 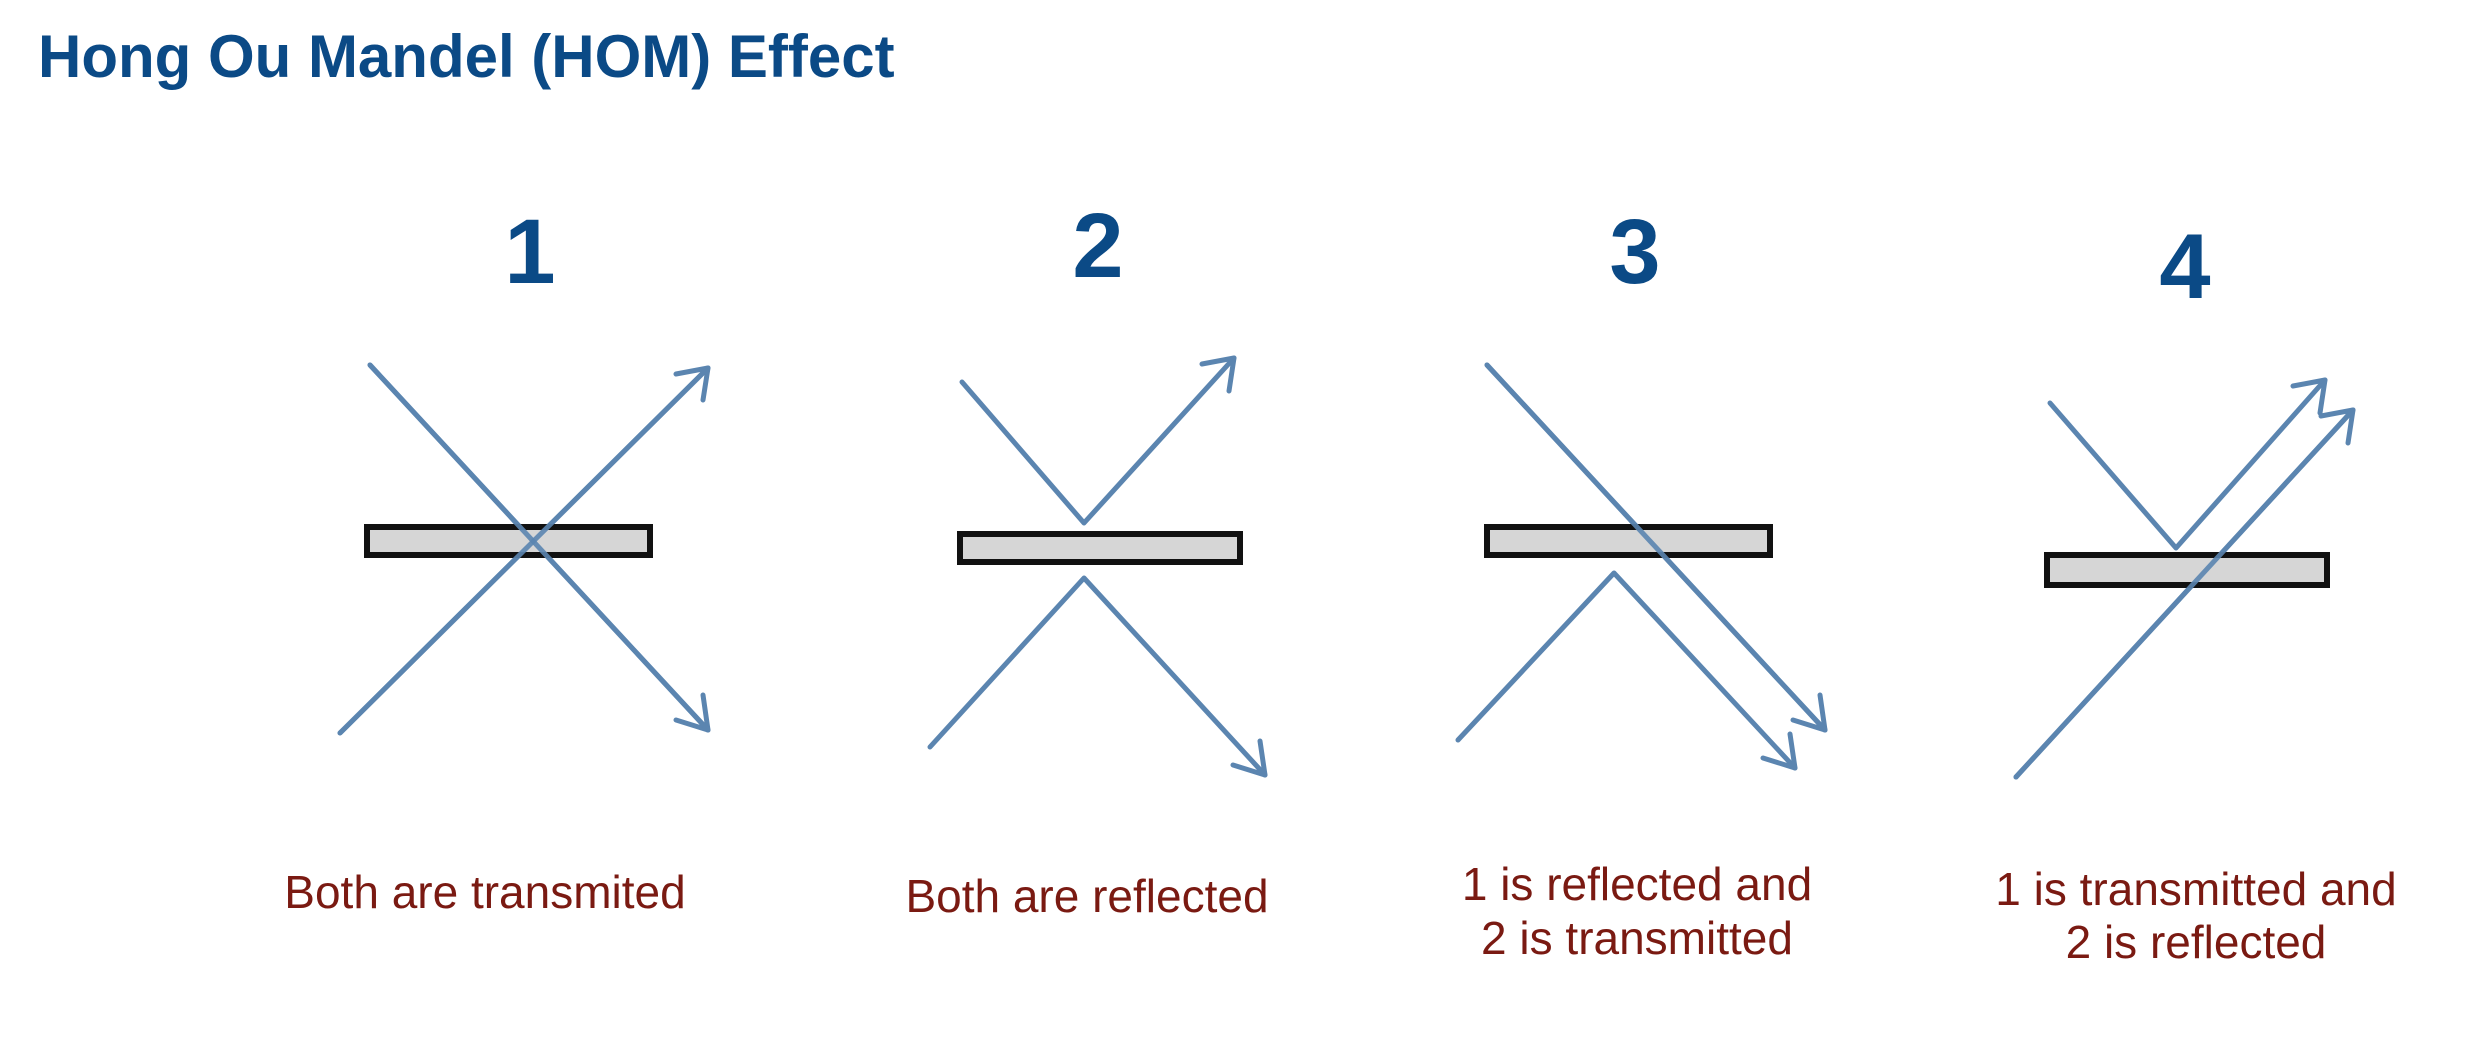 I want to click on panel-2: 2 Both are reflected, so click(x=1086, y=558).